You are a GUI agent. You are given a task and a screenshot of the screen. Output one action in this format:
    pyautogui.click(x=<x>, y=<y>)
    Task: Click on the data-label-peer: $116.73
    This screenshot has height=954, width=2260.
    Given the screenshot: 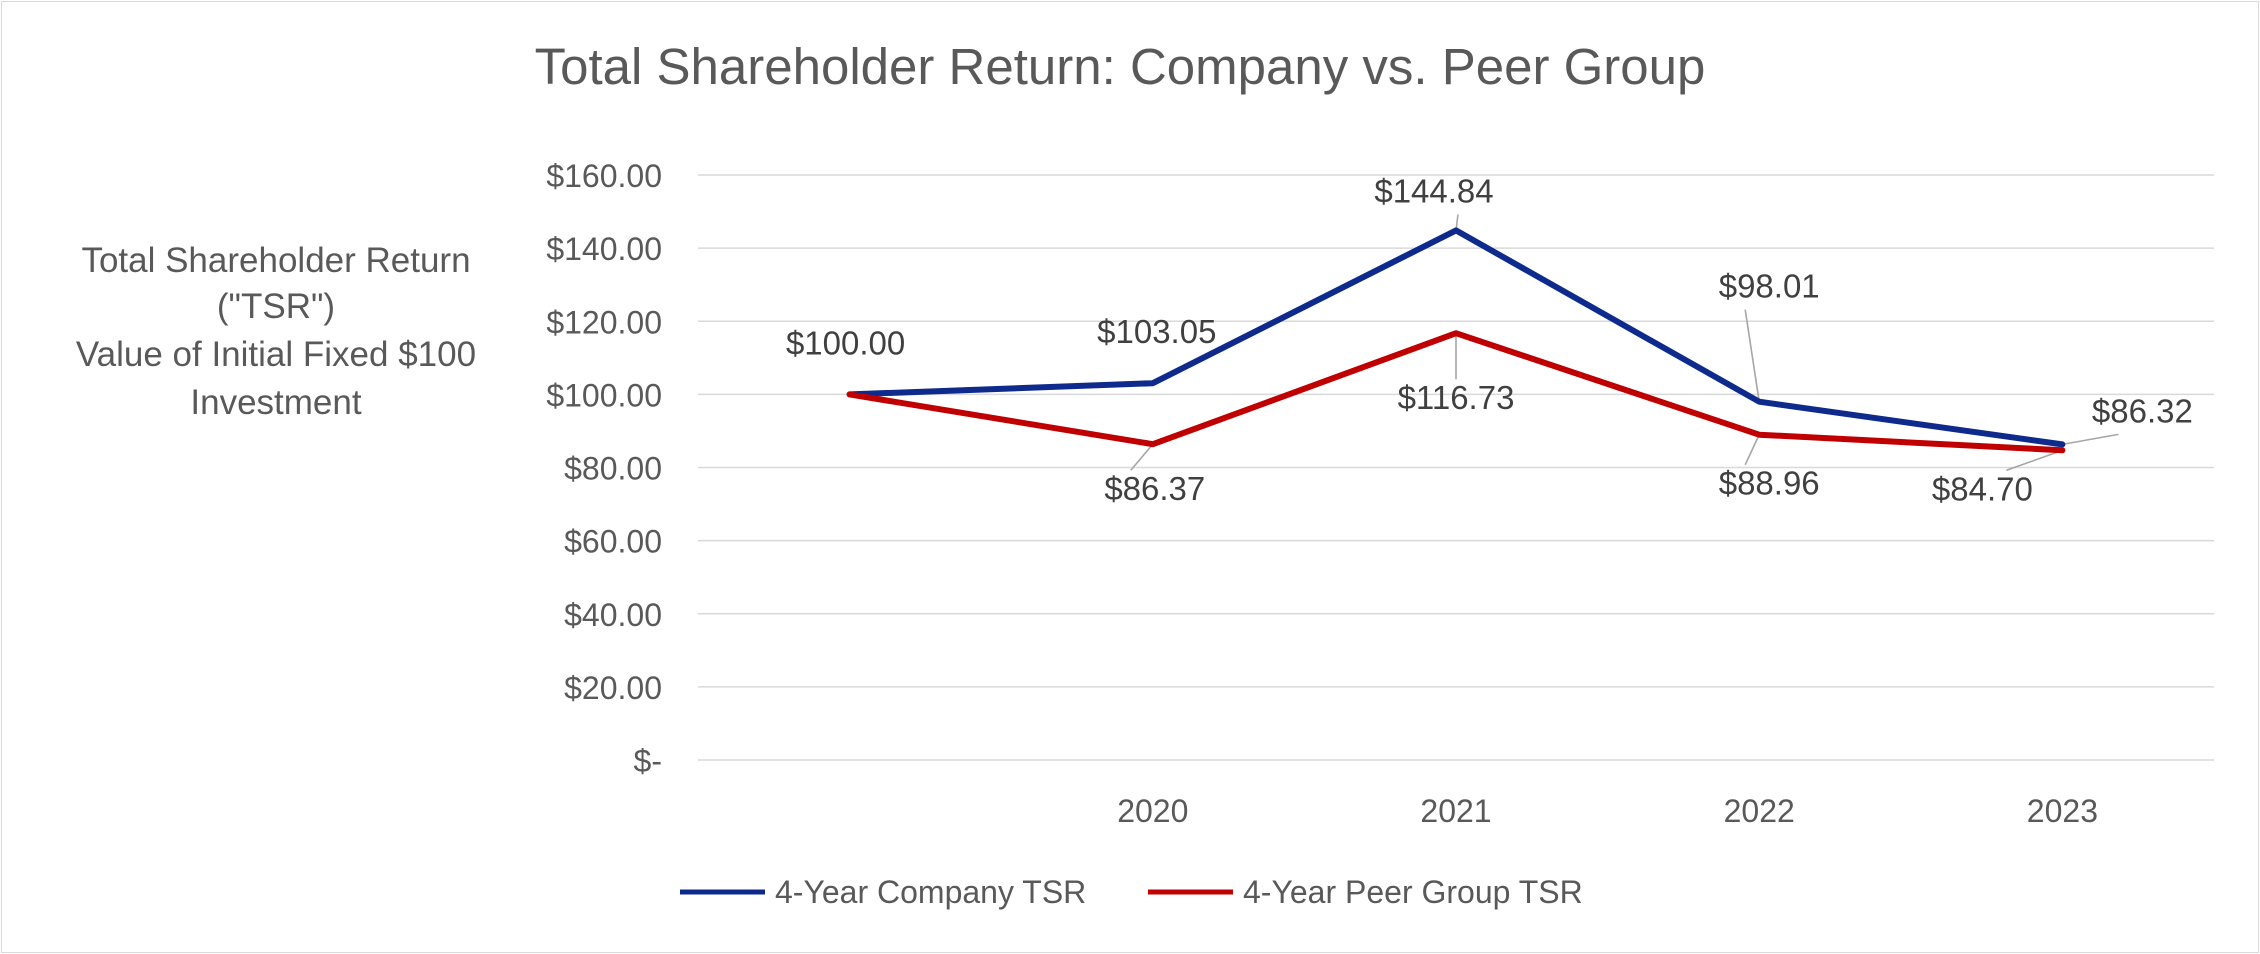 What is the action you would take?
    pyautogui.click(x=1456, y=397)
    